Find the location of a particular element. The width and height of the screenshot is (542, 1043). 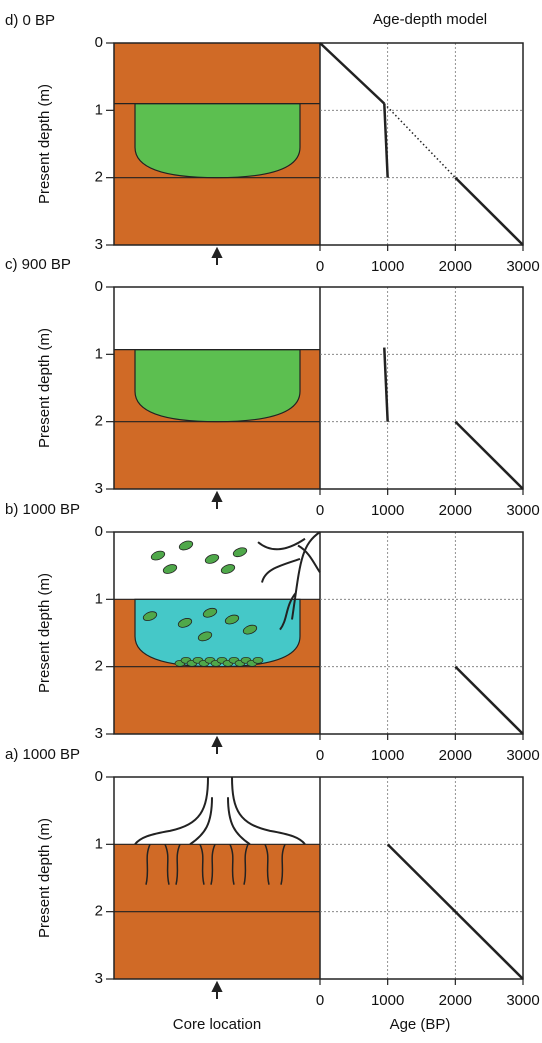

x-axis-label: Core location is located at coordinates (217, 1024).